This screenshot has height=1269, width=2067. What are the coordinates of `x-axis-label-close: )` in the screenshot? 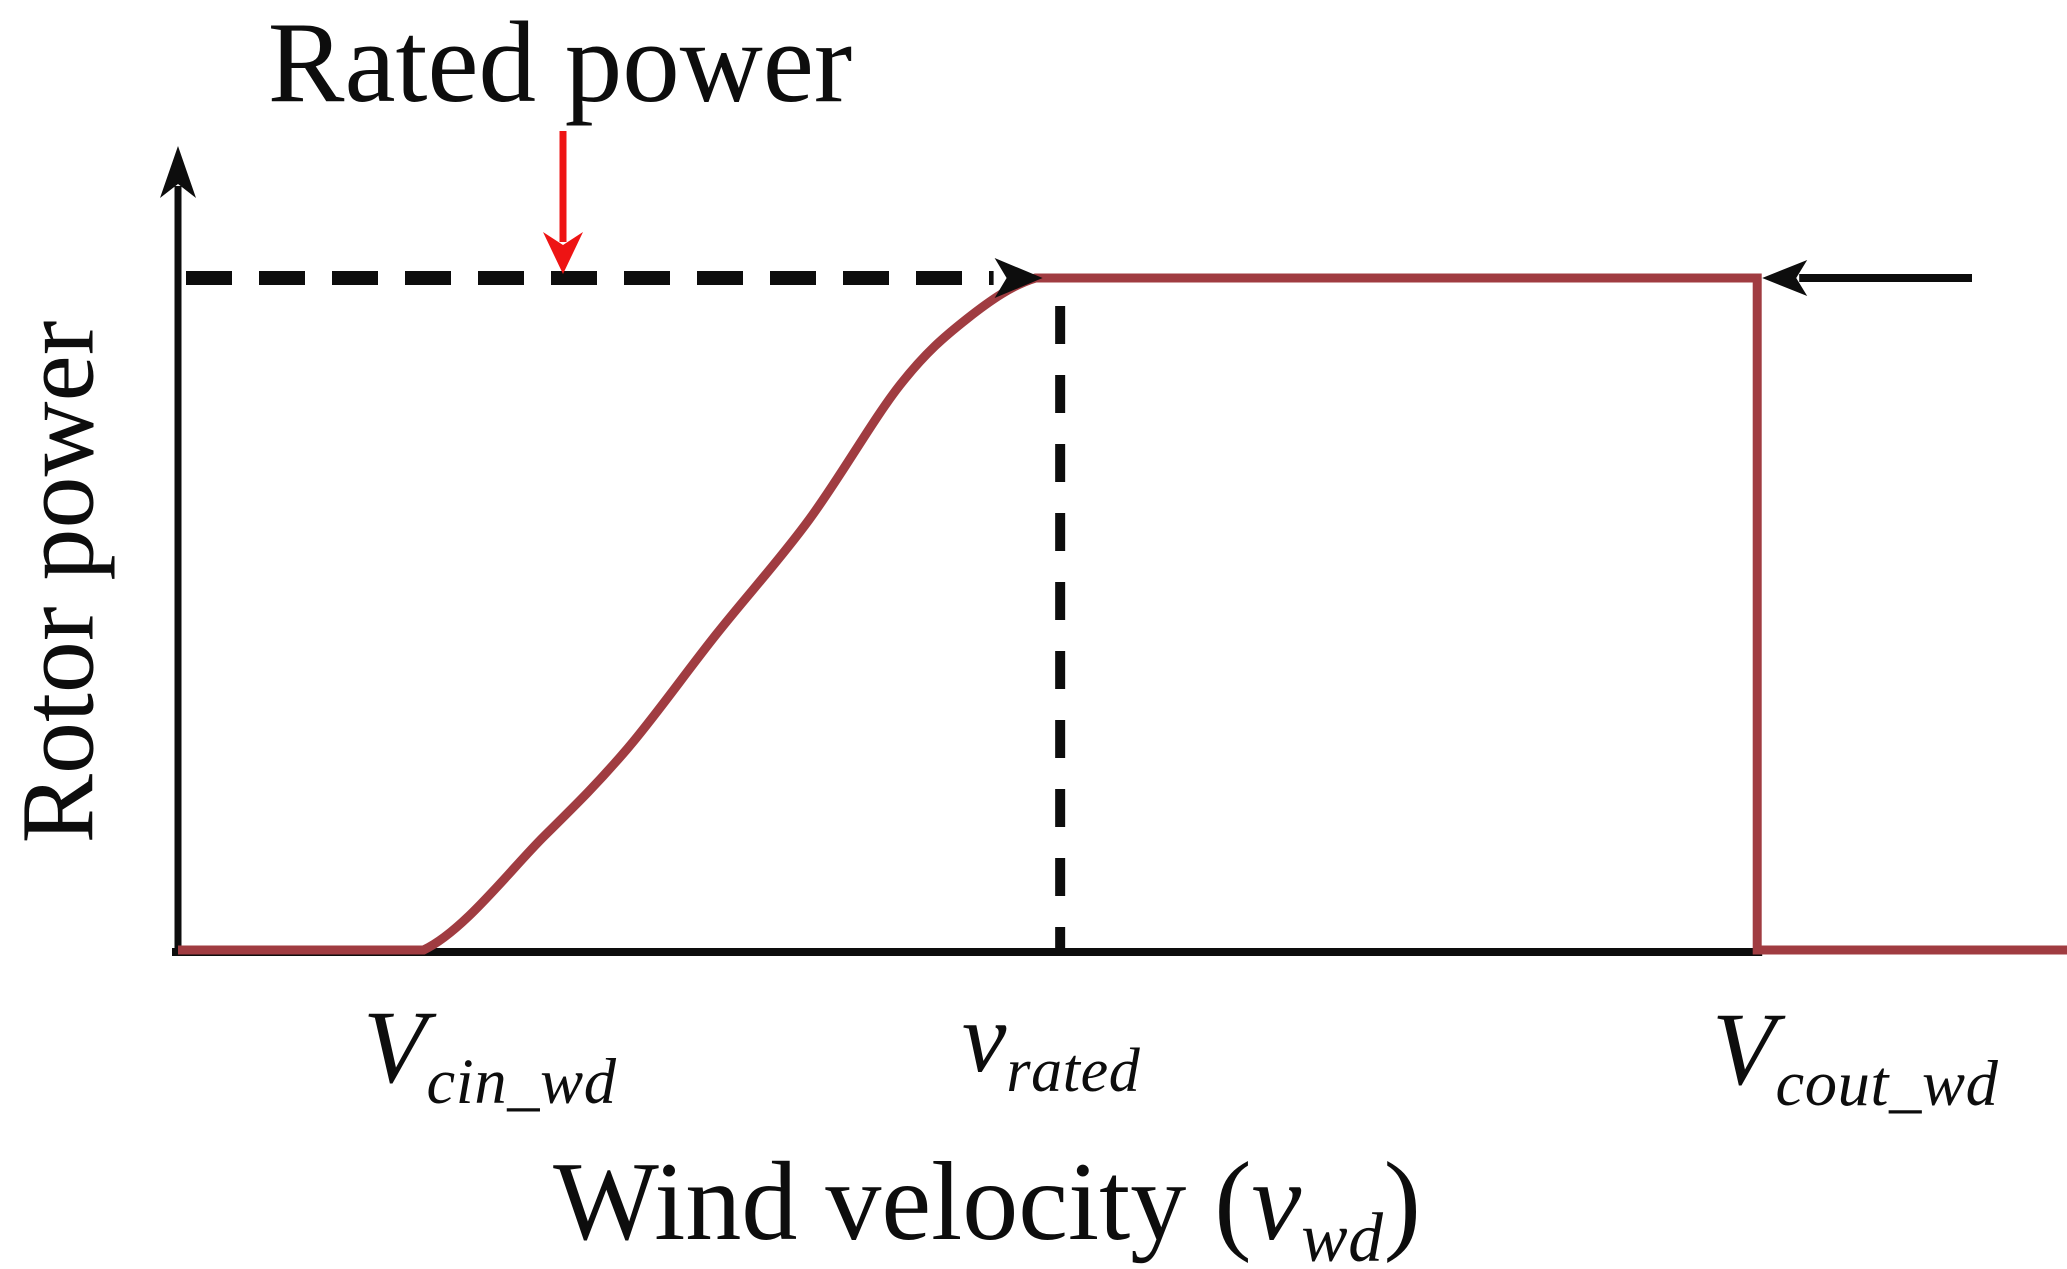 It's located at (1402, 1202).